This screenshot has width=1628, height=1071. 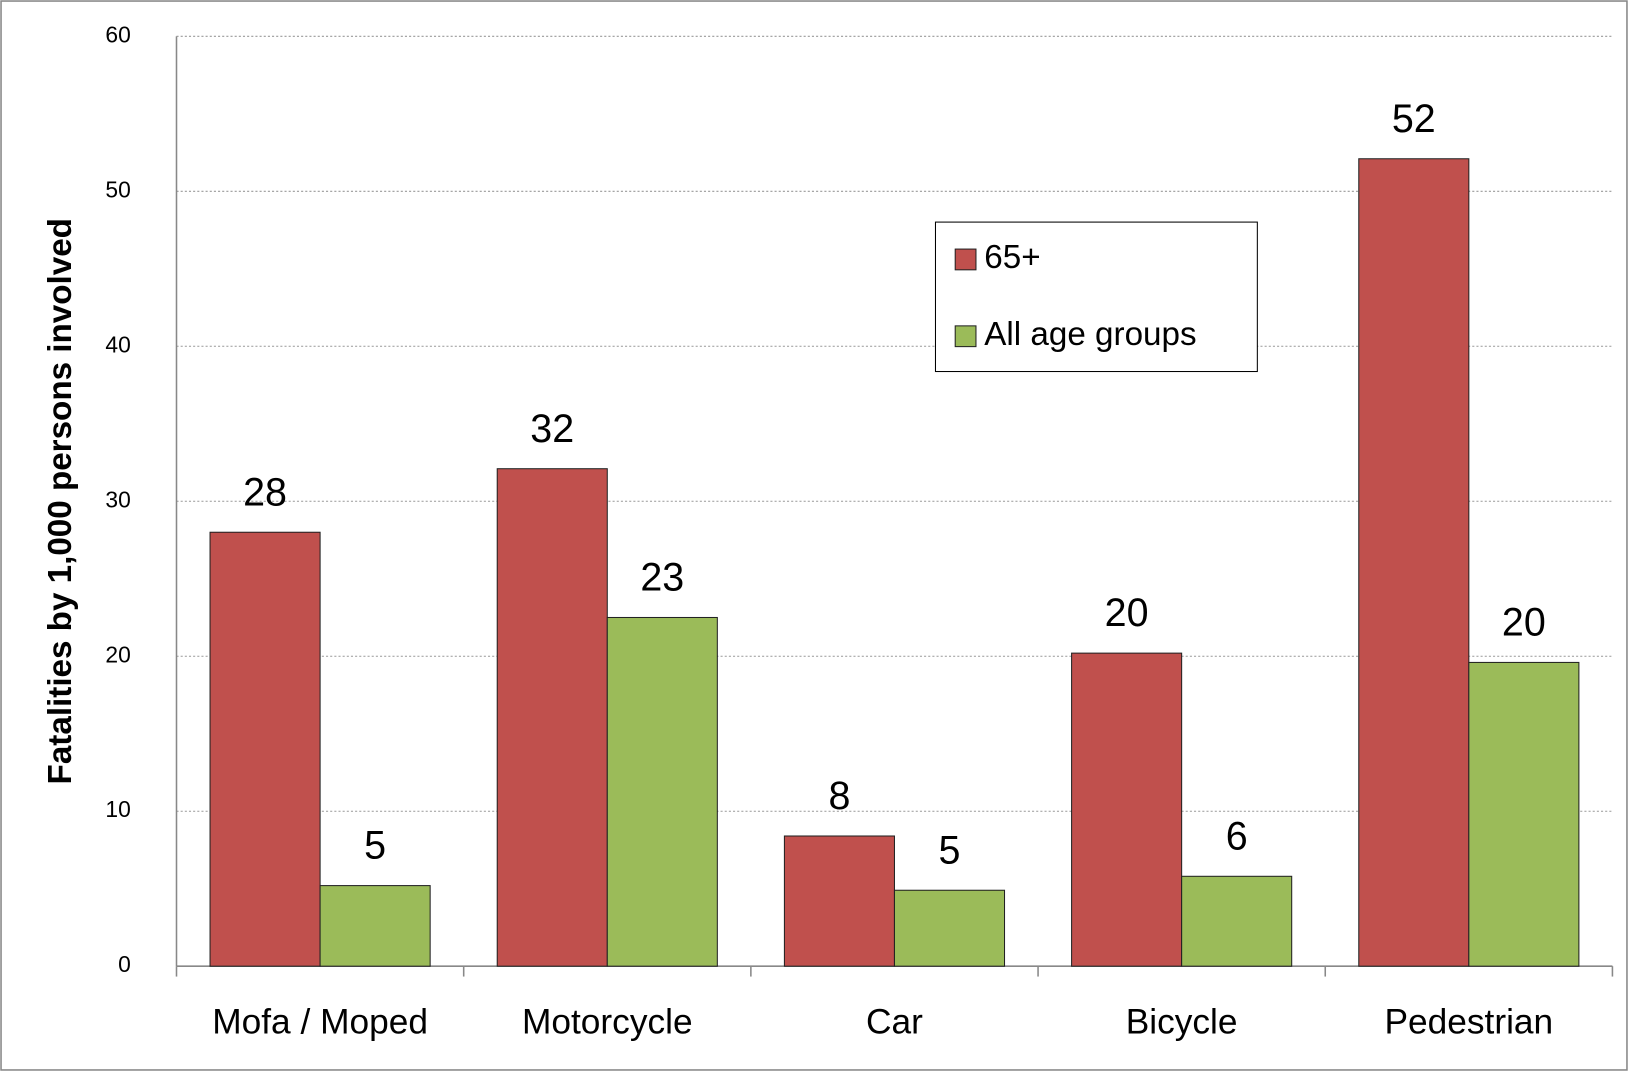 What do you see at coordinates (552, 429) in the screenshot?
I see `data-label: 32` at bounding box center [552, 429].